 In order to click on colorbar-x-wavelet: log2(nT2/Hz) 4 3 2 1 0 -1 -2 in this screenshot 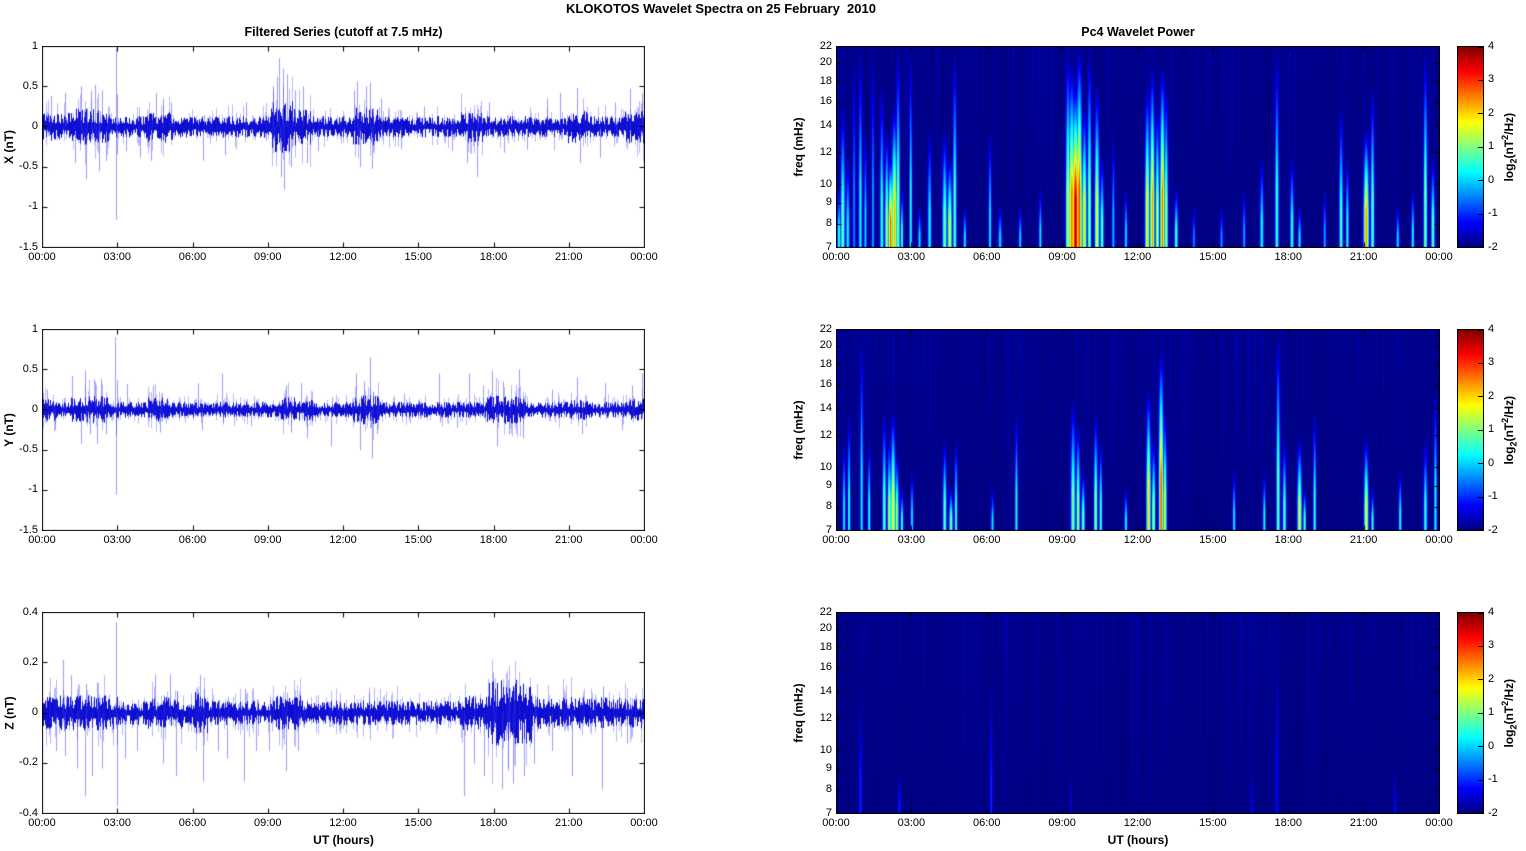, I will do `click(1487, 146)`.